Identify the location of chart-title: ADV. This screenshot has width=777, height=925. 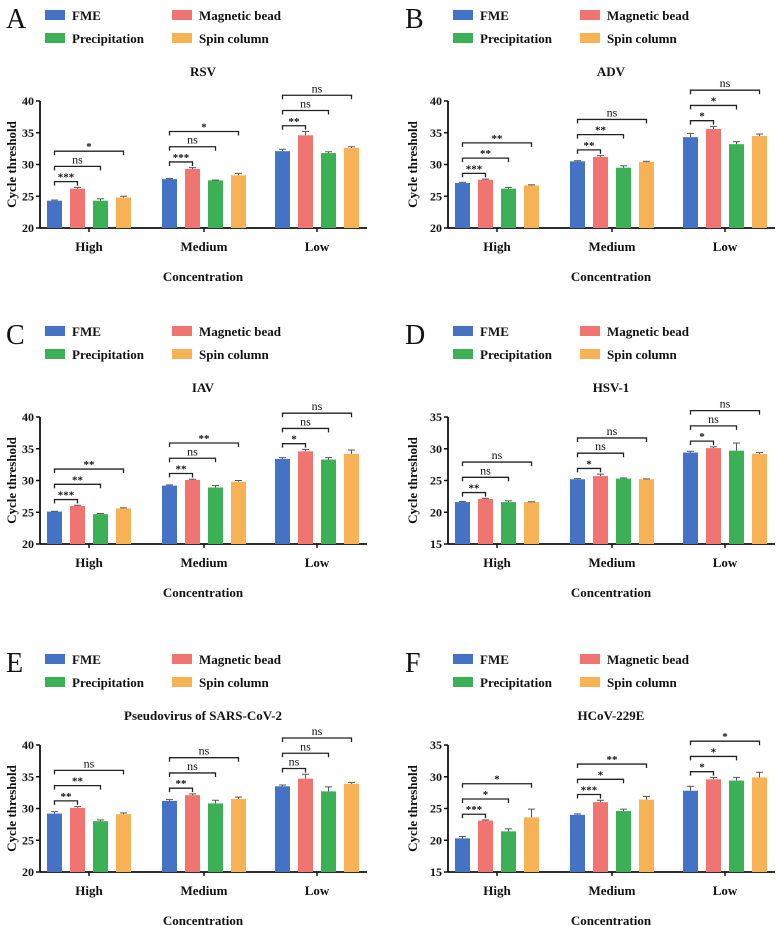
(611, 71).